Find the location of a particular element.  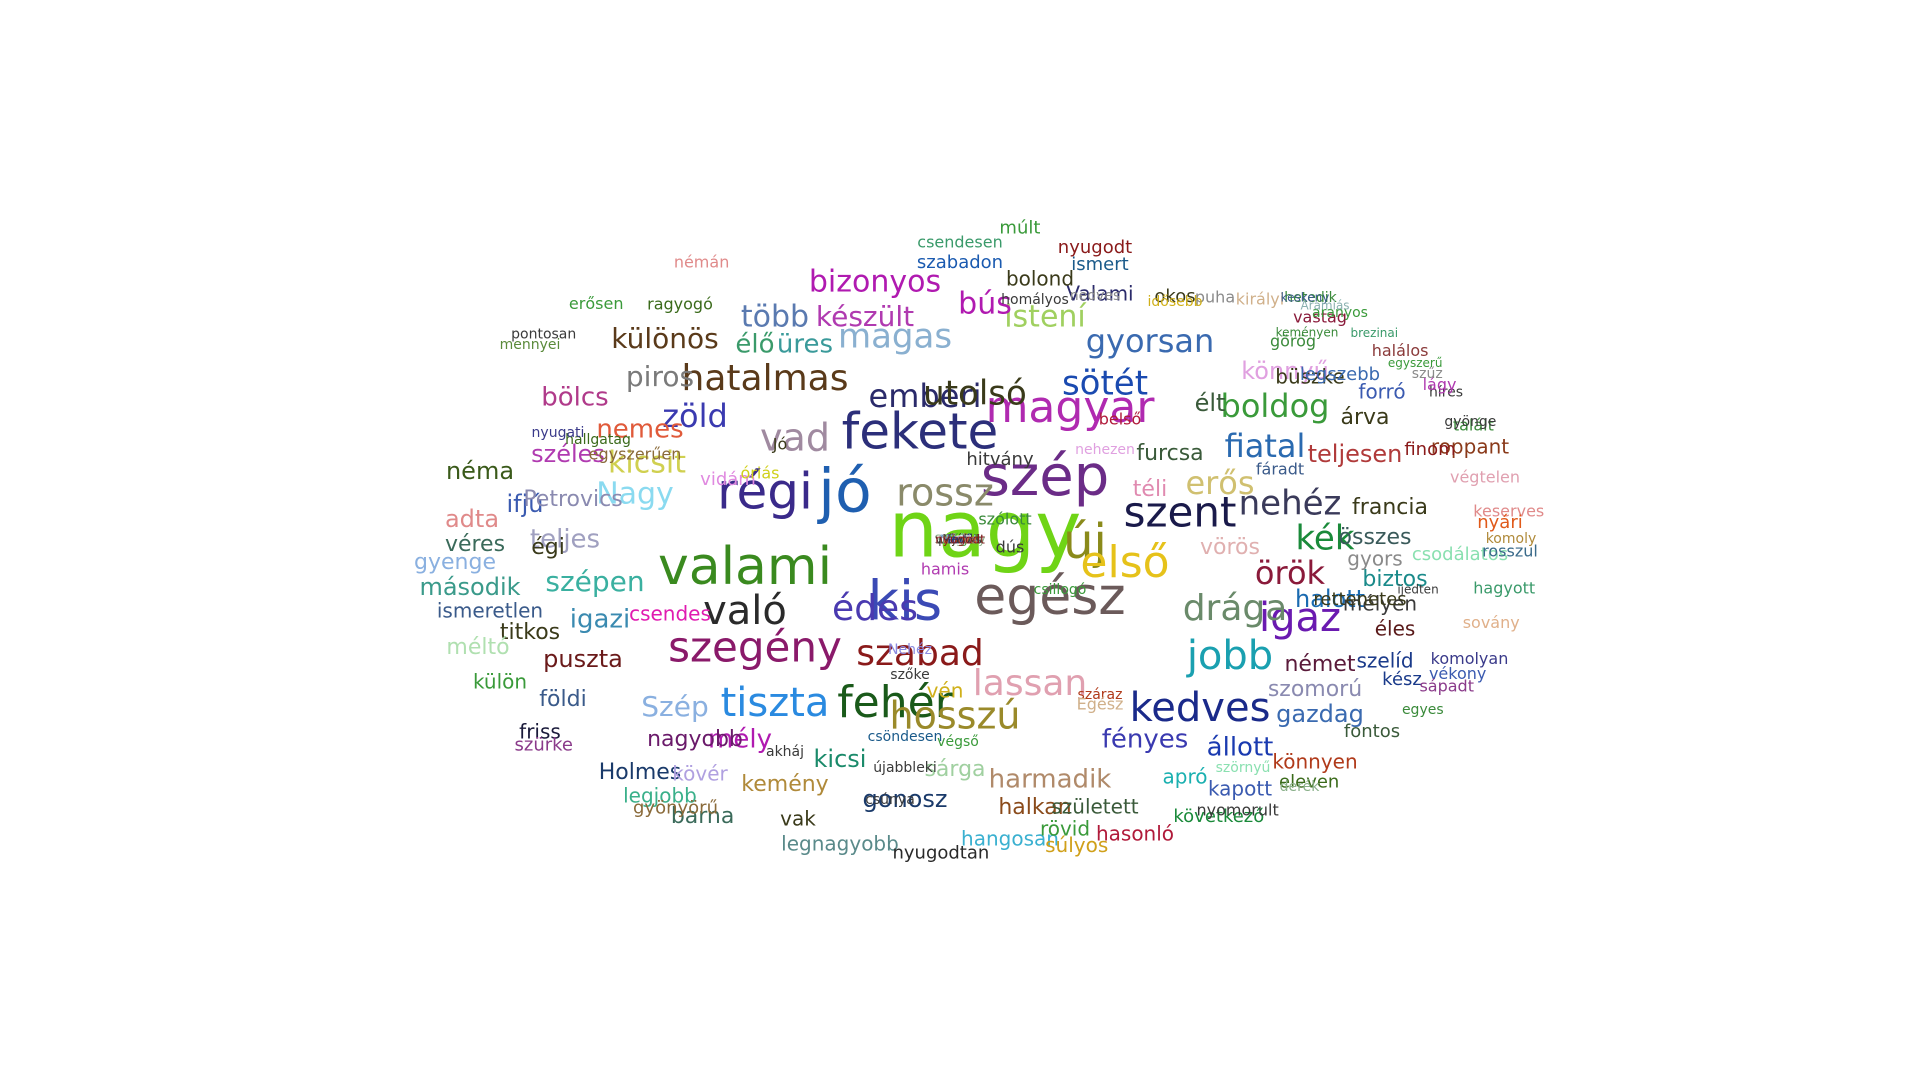

cloud-word: gazdag is located at coordinates (1320, 714).